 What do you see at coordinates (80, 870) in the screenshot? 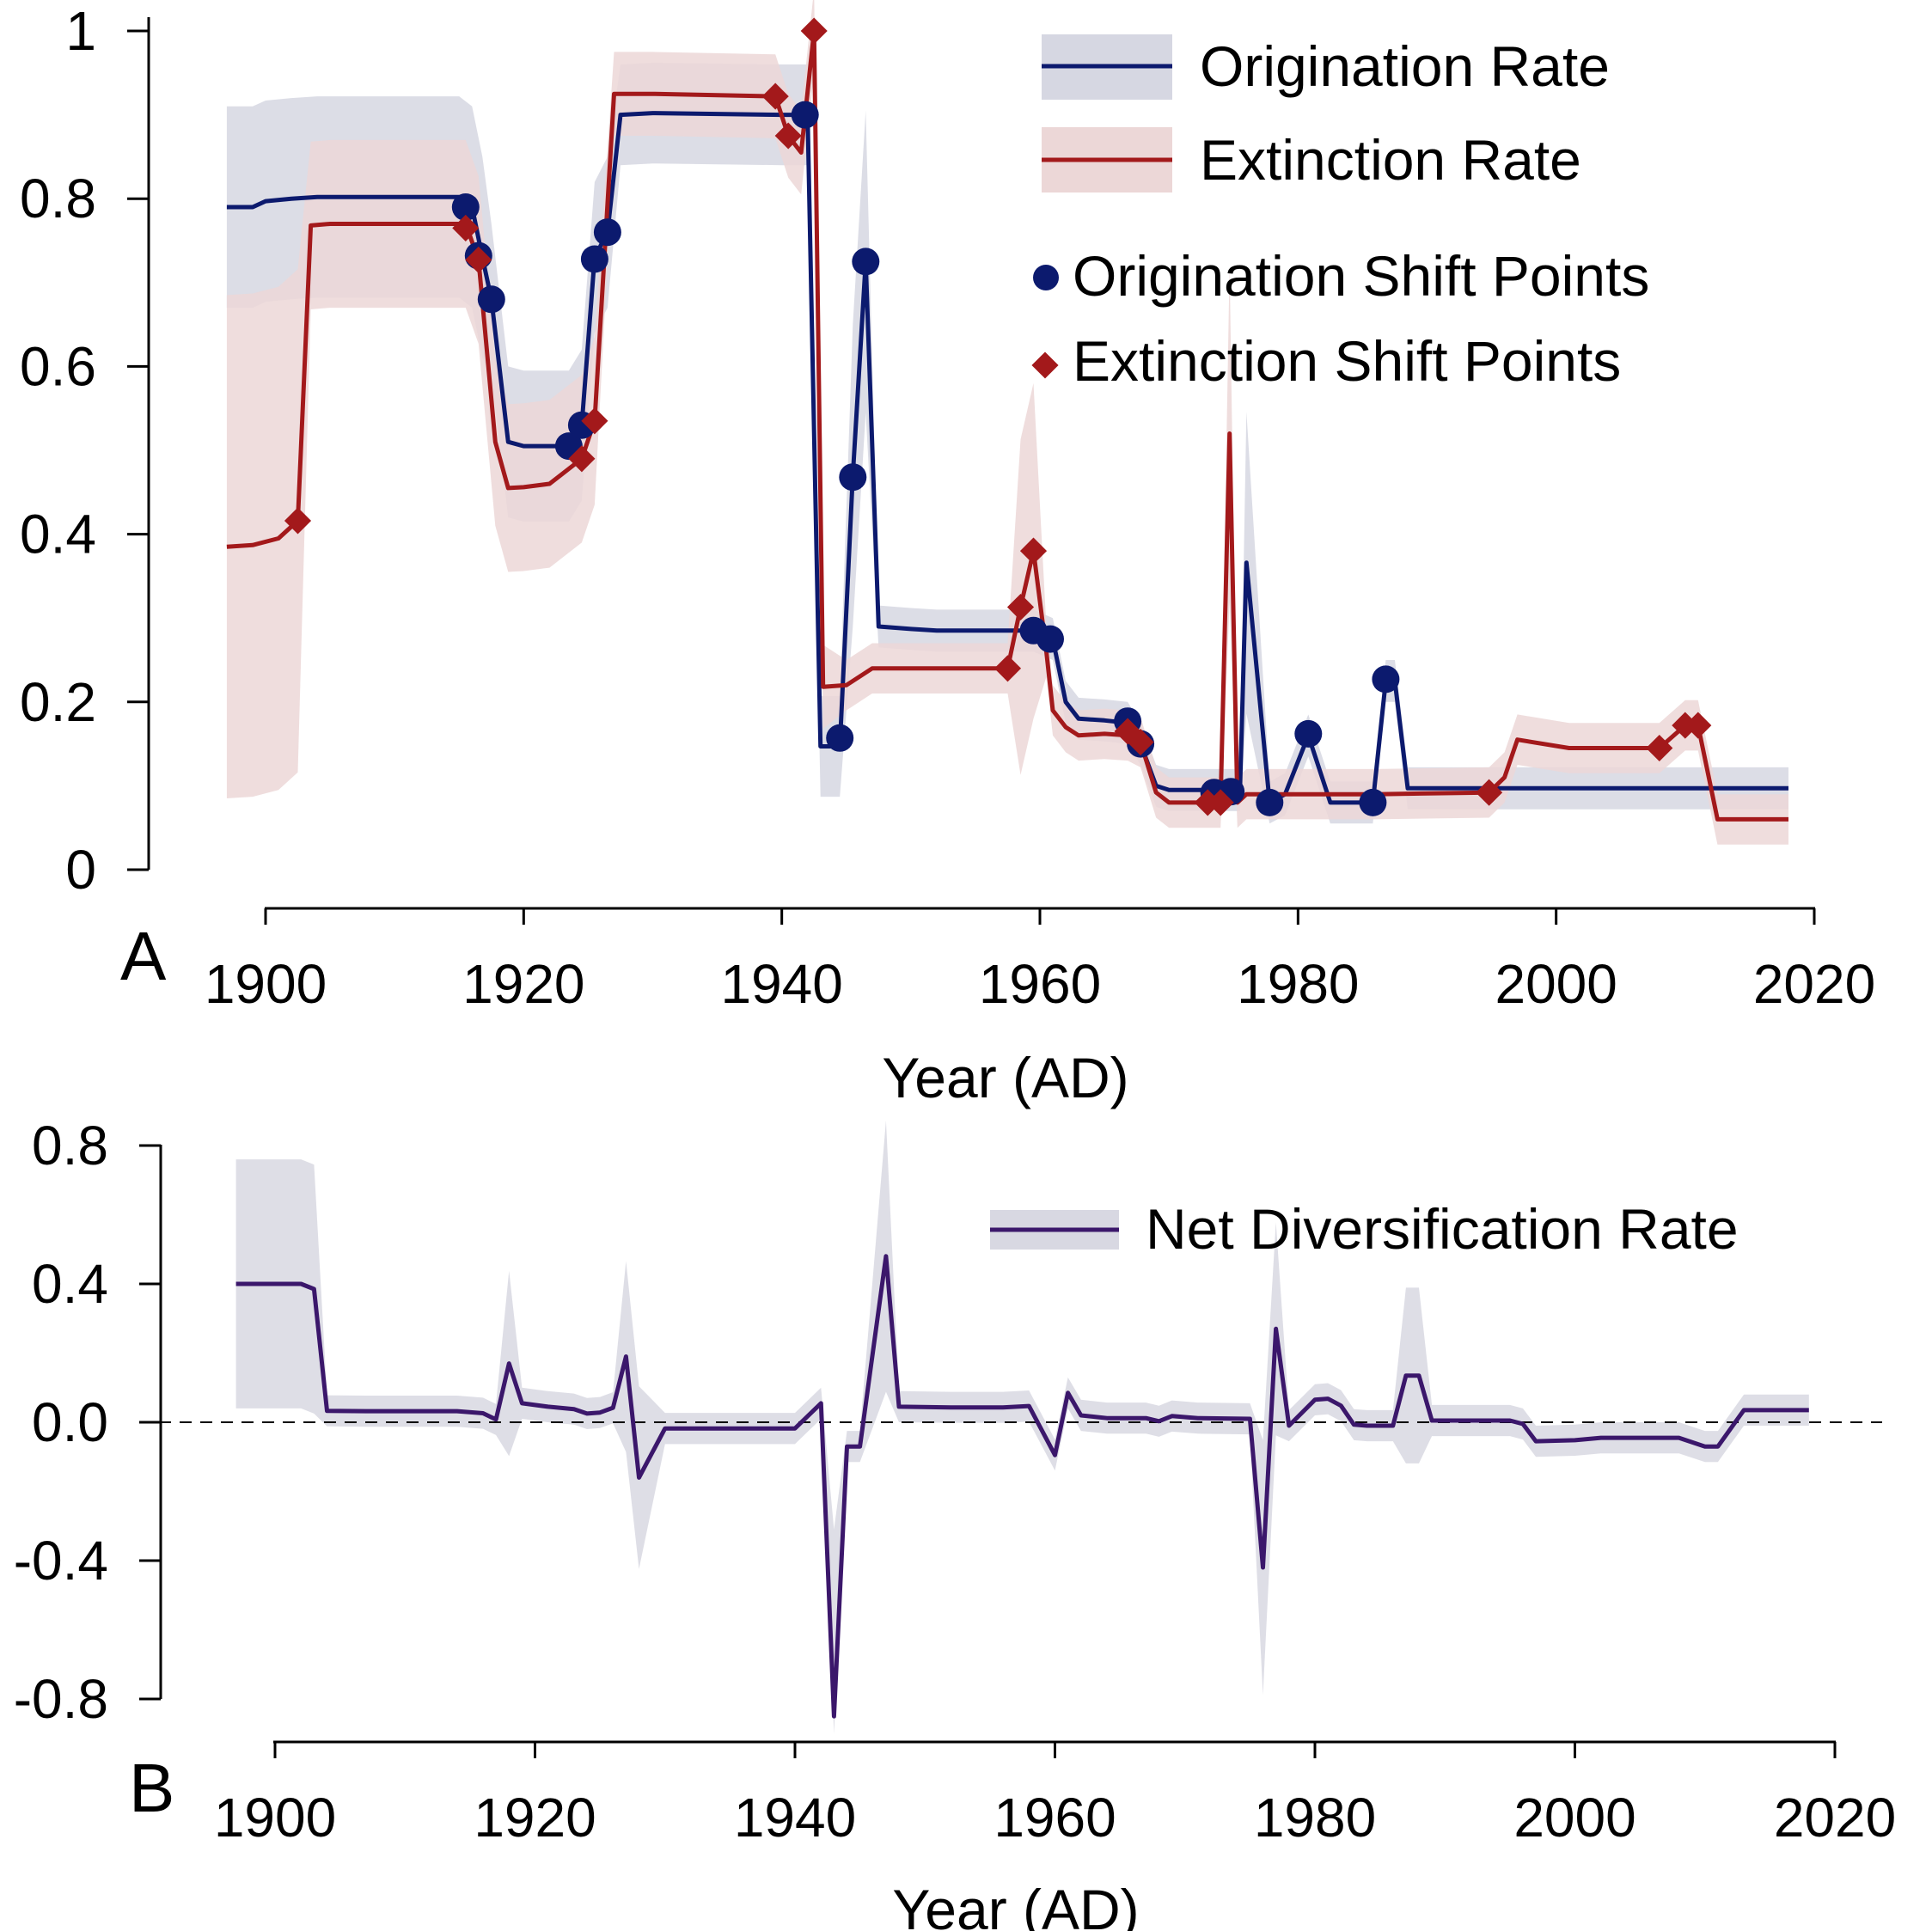
I see `y-tick-label: 0` at bounding box center [80, 870].